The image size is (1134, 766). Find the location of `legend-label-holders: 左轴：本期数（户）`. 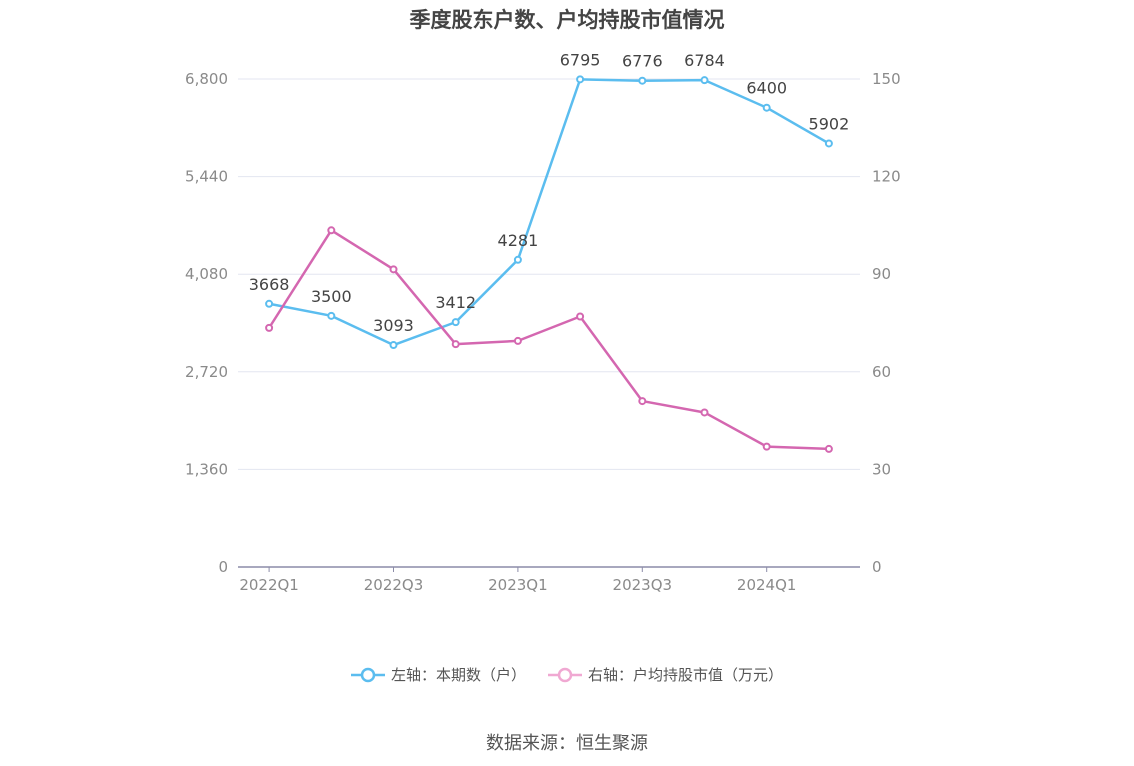

legend-label-holders: 左轴：本期数（户） is located at coordinates (458, 675).